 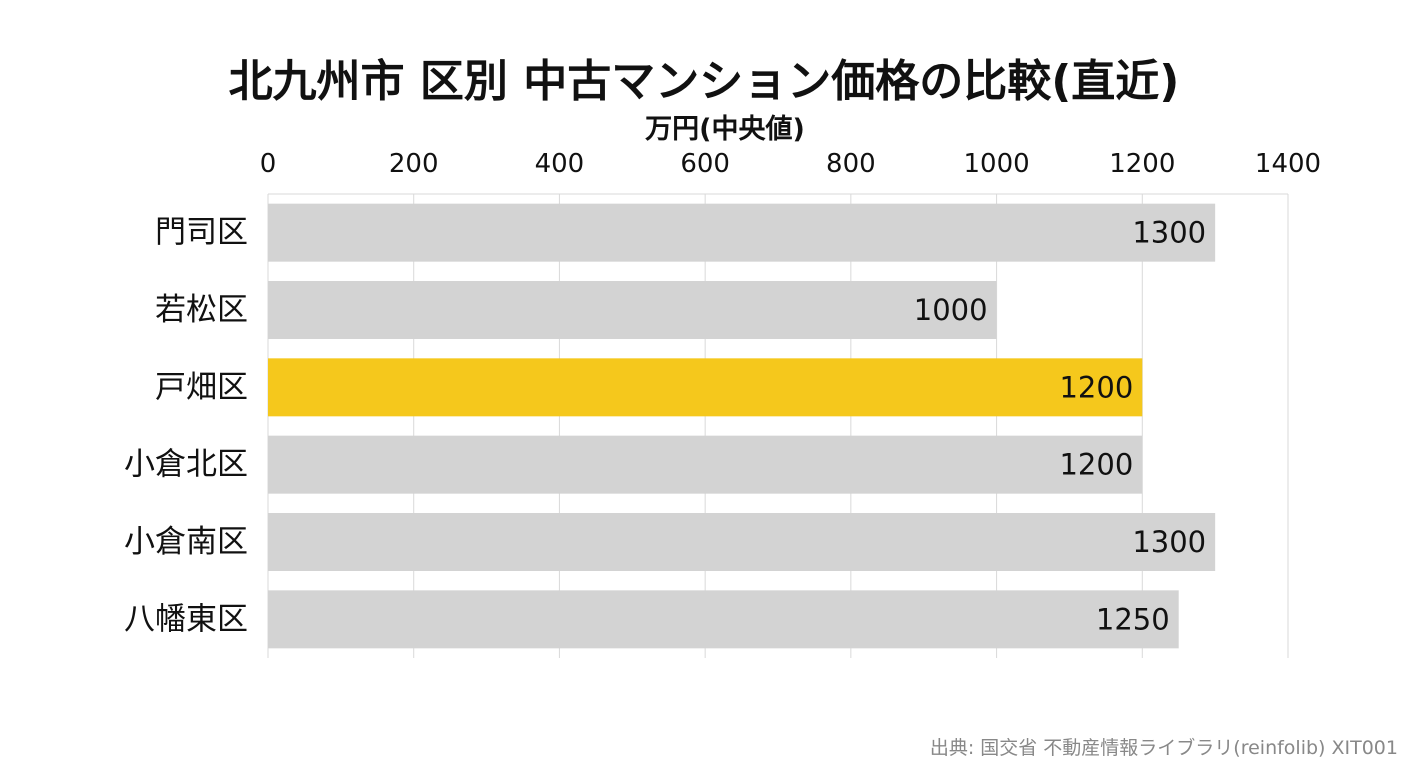 What do you see at coordinates (725, 129) in the screenshot?
I see `x-axis-title: 万円(中央値)` at bounding box center [725, 129].